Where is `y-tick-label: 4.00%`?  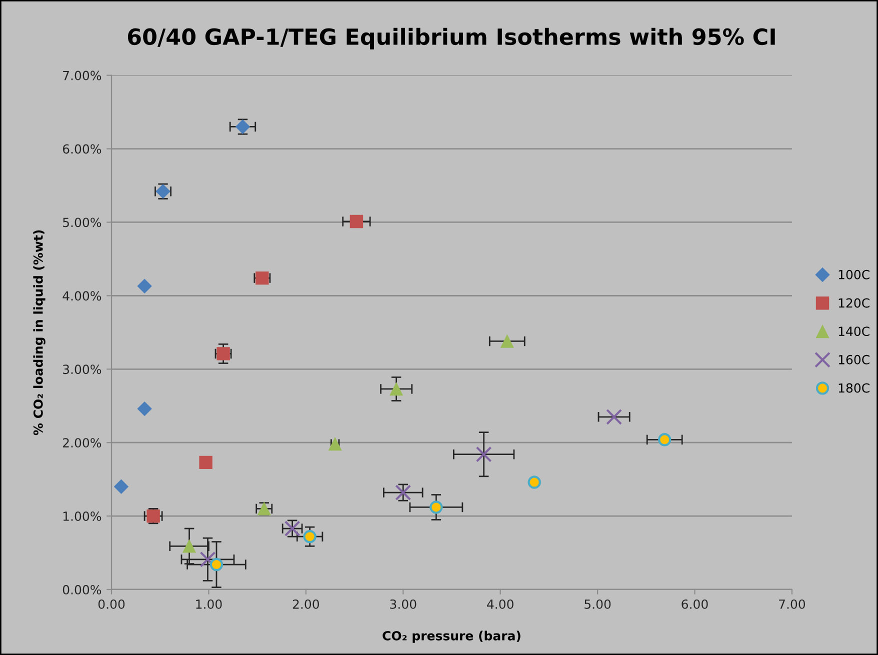 y-tick-label: 4.00% is located at coordinates (82, 296).